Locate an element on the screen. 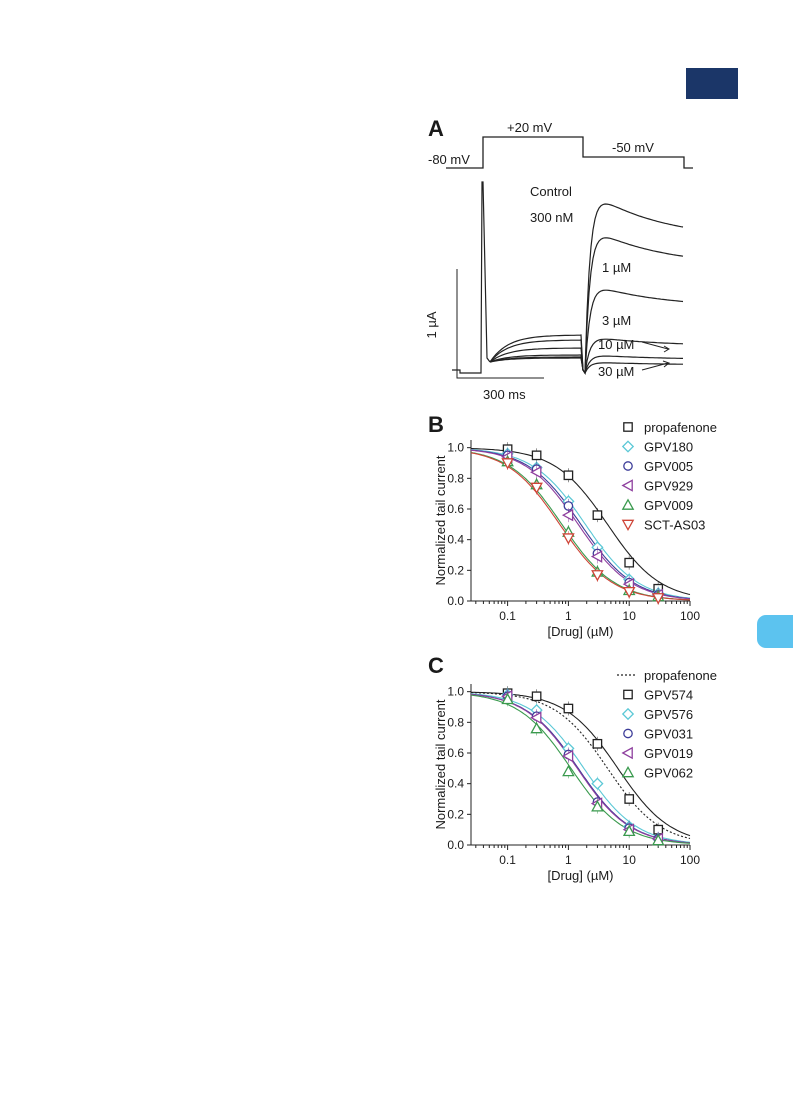  legend-label-gpv019: GPV019 is located at coordinates (668, 753).